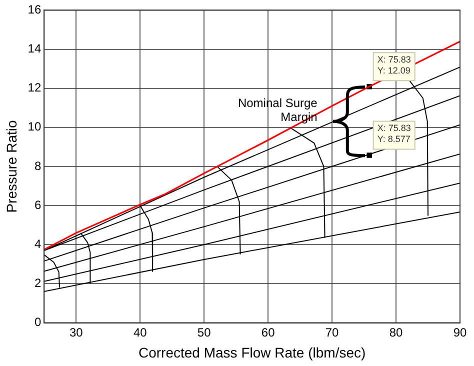 The width and height of the screenshot is (474, 366). Describe the element at coordinates (252, 352) in the screenshot. I see `x-axis-title: Corrected Mass Flow Rate (lbm/sec)` at that location.